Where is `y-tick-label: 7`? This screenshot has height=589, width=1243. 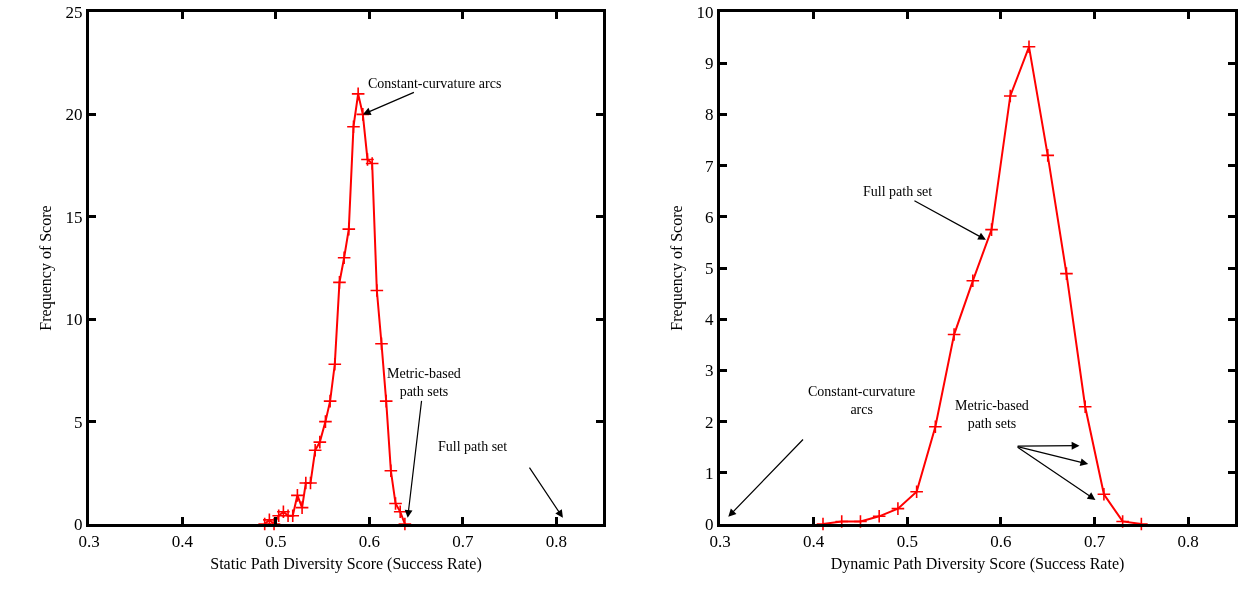
y-tick-label: 7 is located at coordinates (710, 166).